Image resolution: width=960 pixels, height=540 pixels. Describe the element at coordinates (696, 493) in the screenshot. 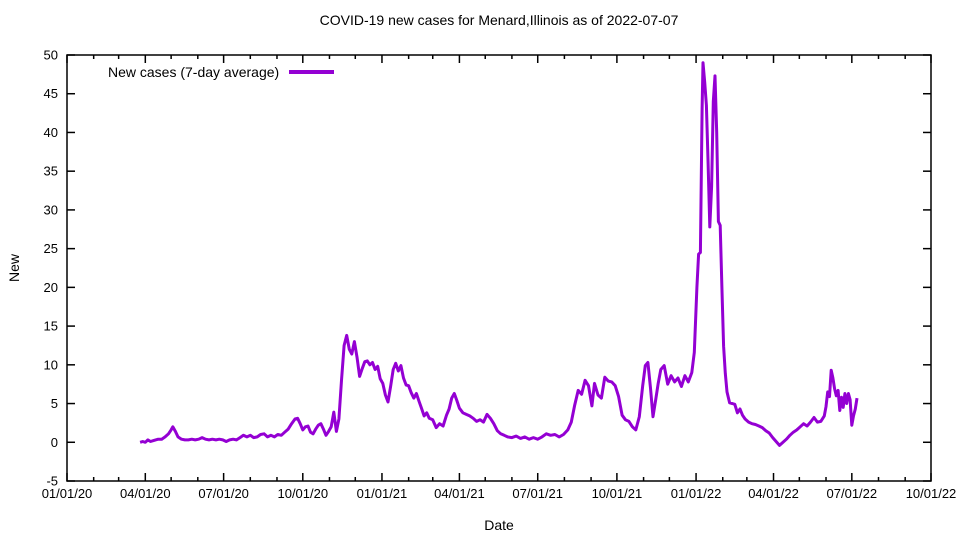

I see `x-tick-label: 01/01/22` at that location.